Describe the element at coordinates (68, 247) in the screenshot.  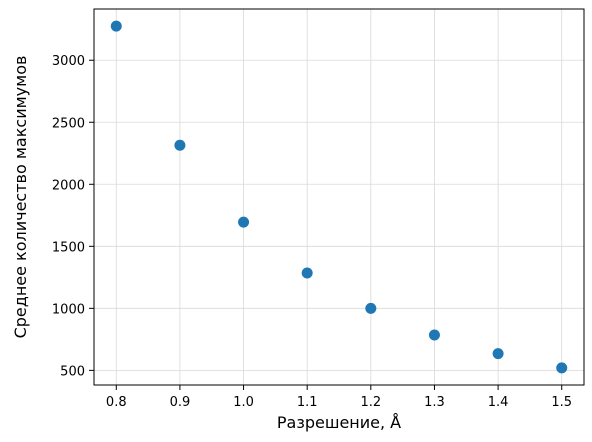
I see `y-tick-label: 1500` at that location.